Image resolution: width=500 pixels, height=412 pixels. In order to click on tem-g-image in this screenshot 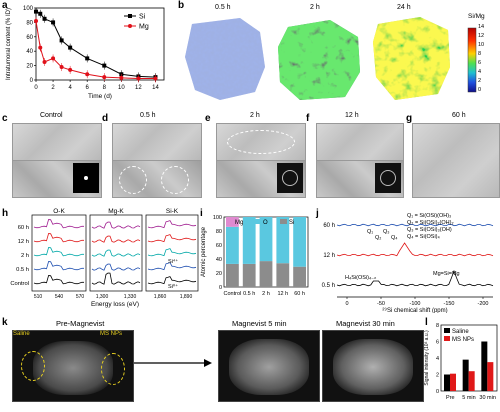, I will do `click(456, 160)`.